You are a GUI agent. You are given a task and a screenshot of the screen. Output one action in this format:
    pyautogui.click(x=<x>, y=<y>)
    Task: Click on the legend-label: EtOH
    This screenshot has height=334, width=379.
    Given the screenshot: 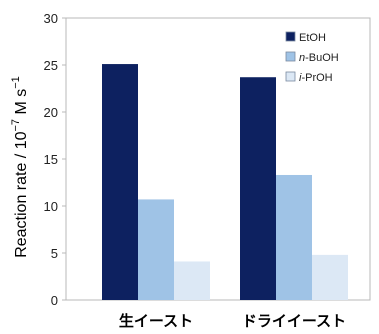 What is the action you would take?
    pyautogui.click(x=312, y=38)
    